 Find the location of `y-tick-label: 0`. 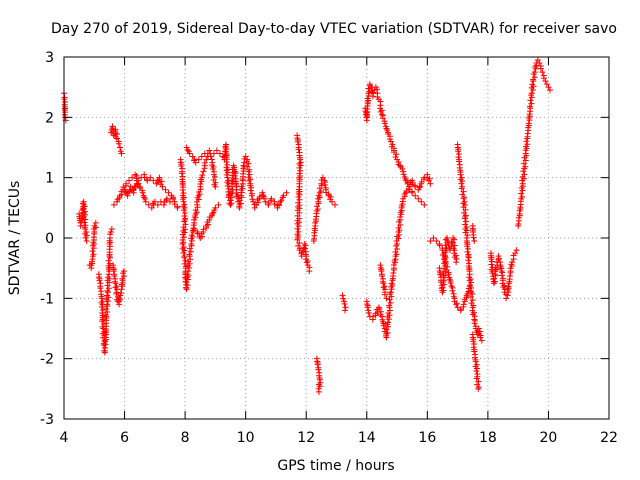

y-tick-label: 0 is located at coordinates (49, 239).